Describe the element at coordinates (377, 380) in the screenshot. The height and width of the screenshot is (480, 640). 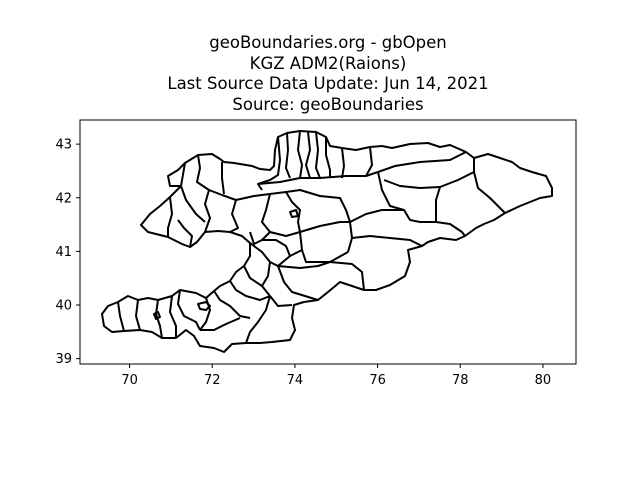
I see `x-tick-label: 76` at that location.